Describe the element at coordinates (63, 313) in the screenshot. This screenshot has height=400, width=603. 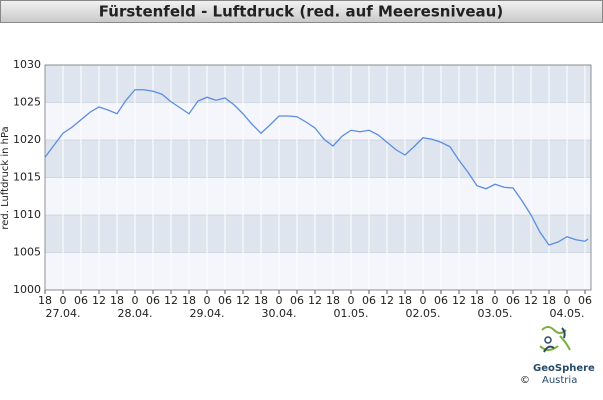
I see `date-label: 27.04.` at that location.